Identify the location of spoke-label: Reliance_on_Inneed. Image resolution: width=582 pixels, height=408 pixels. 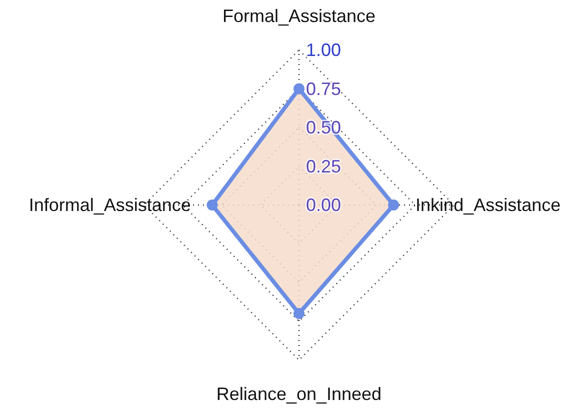
(299, 394).